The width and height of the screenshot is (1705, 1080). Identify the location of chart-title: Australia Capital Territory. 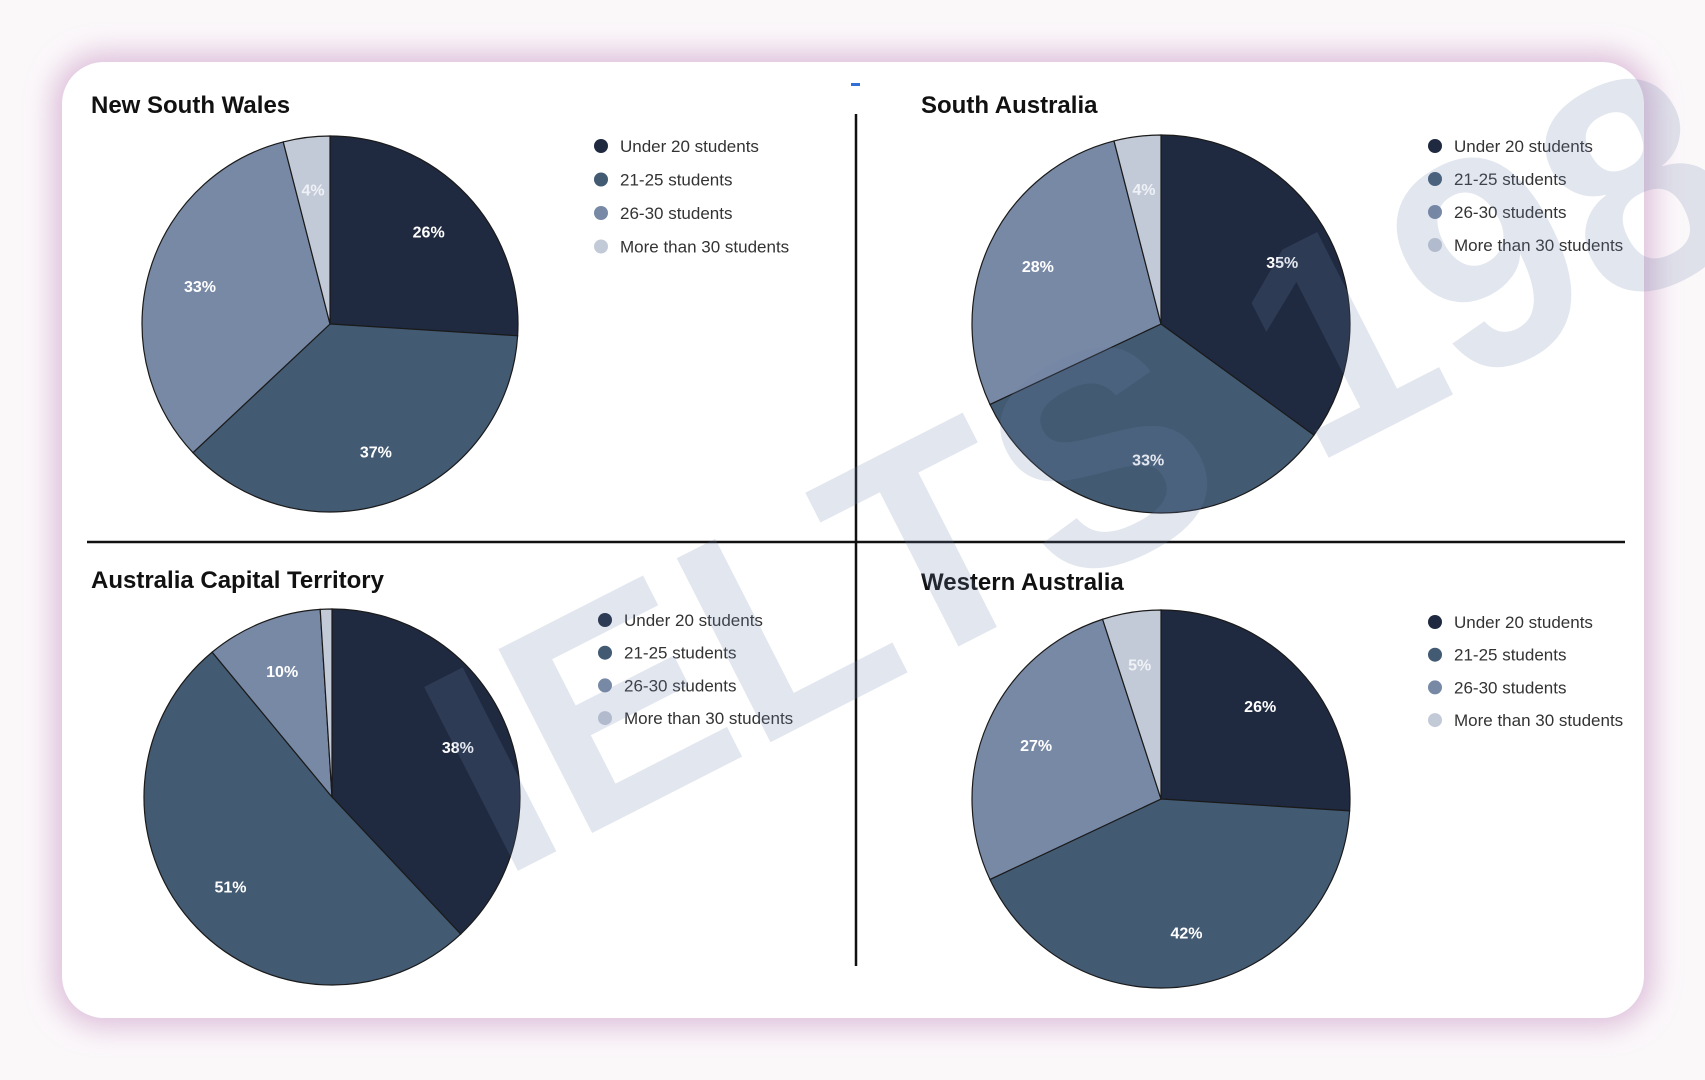
(238, 580).